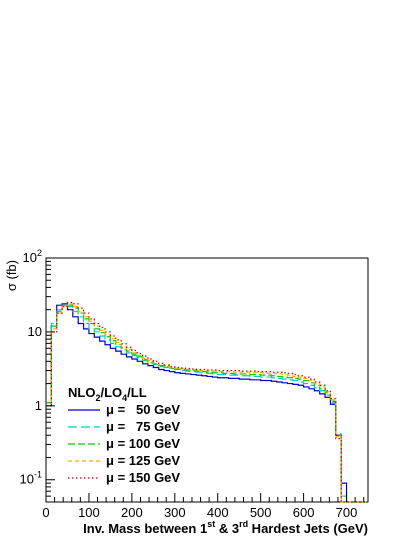  I want to click on x-tick-label: 100, so click(89, 512).